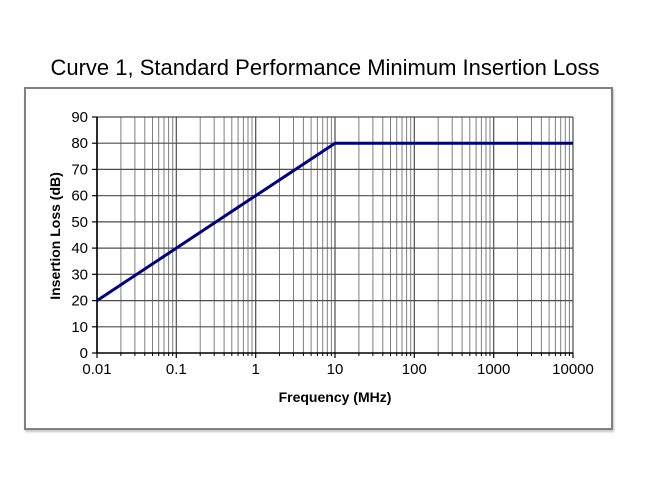 The image size is (650, 493). Describe the element at coordinates (573, 369) in the screenshot. I see `x-tick-label: 10000` at that location.